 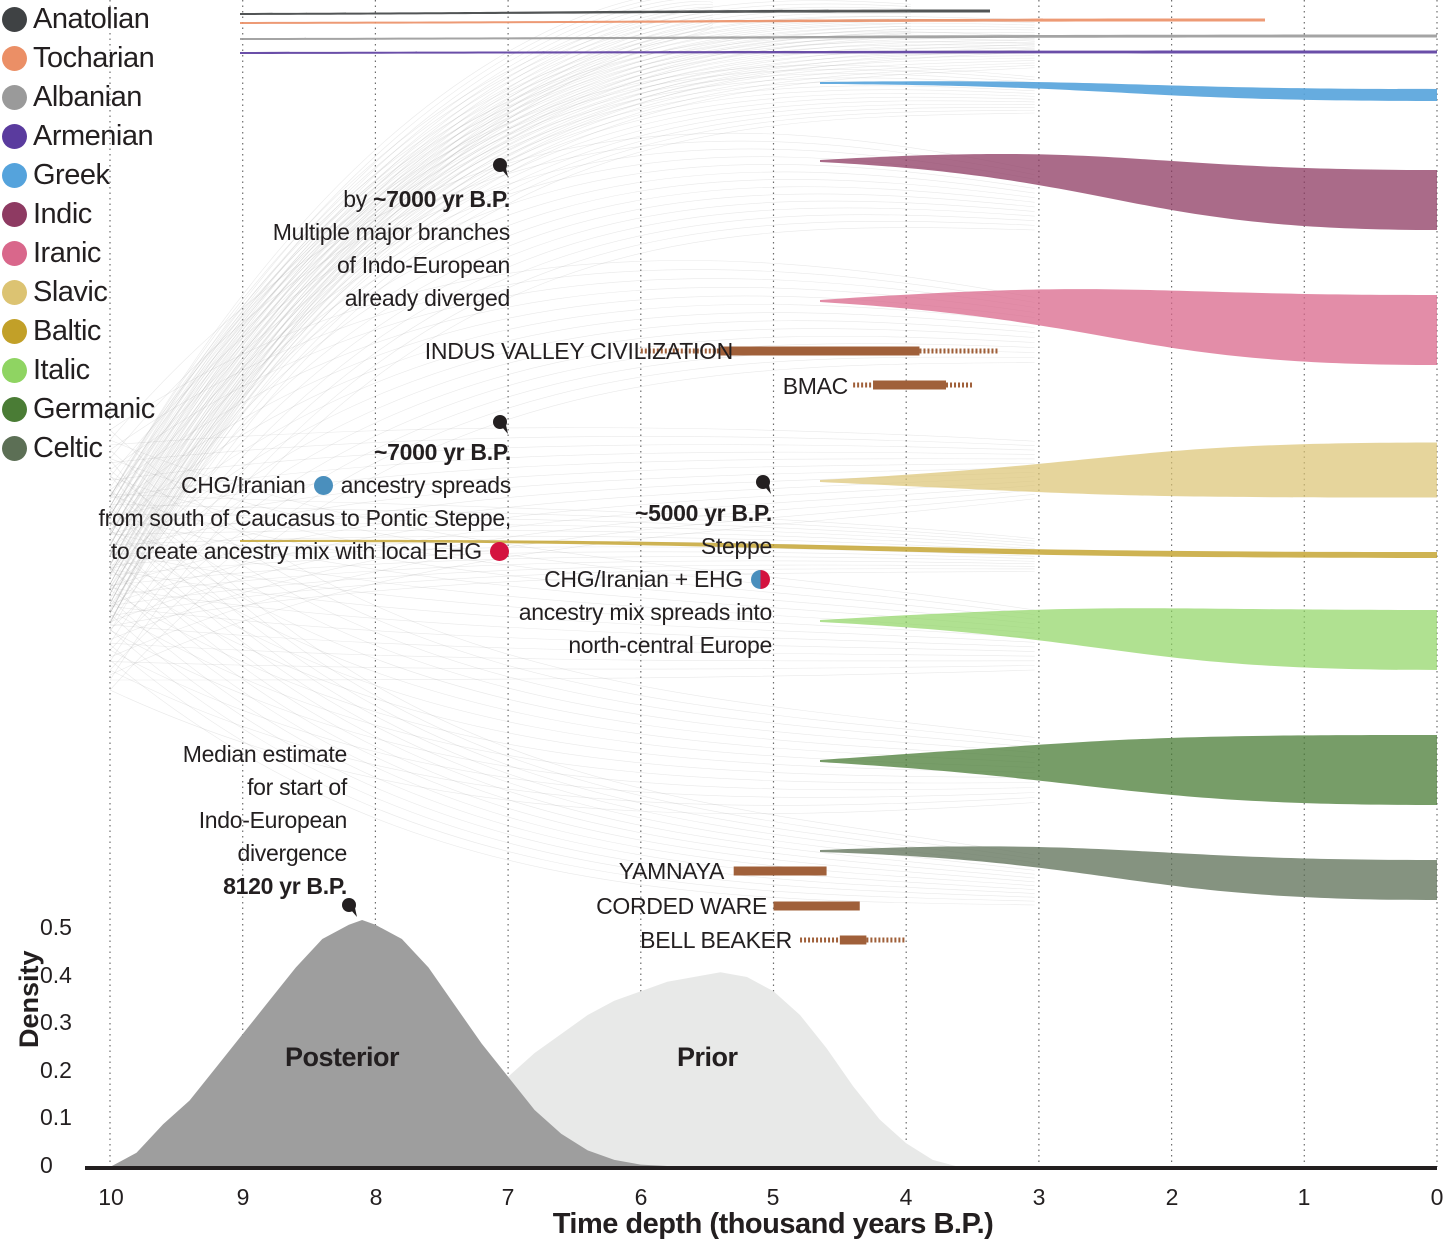 I want to click on culture-label: BMAC, so click(x=815, y=386).